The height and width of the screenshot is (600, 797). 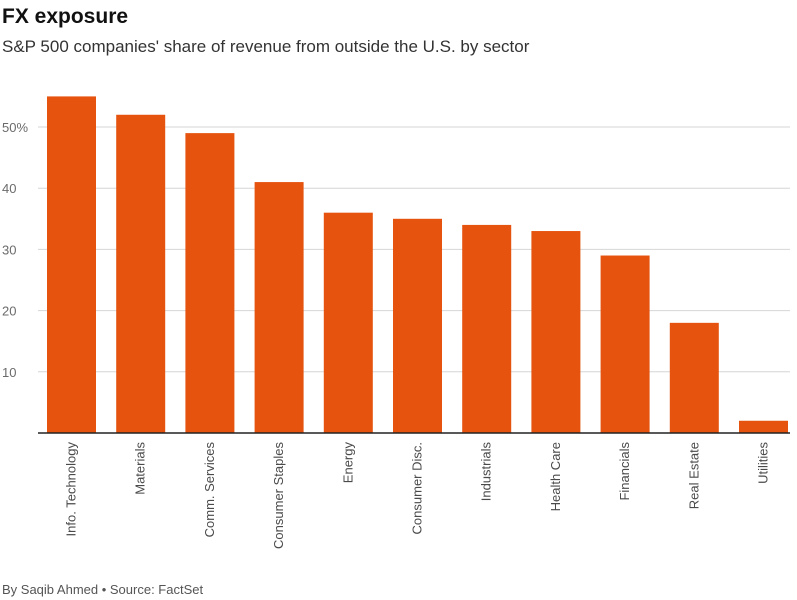 What do you see at coordinates (347, 463) in the screenshot?
I see `x-category-label: Energy` at bounding box center [347, 463].